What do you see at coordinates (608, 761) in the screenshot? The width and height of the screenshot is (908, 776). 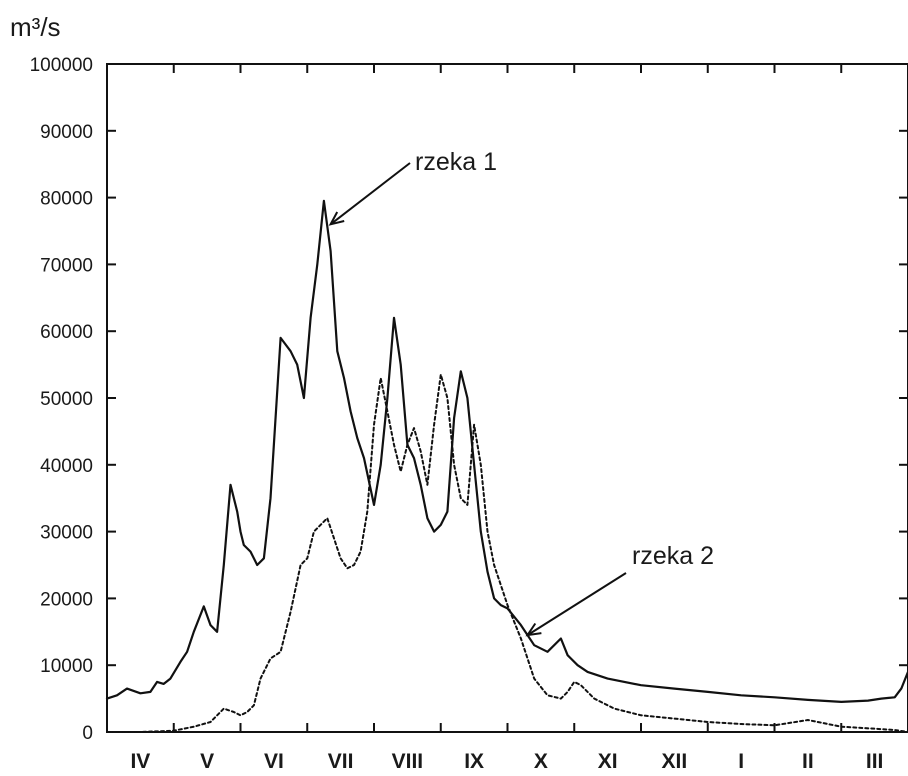 I see `x-tick-label: XI` at bounding box center [608, 761].